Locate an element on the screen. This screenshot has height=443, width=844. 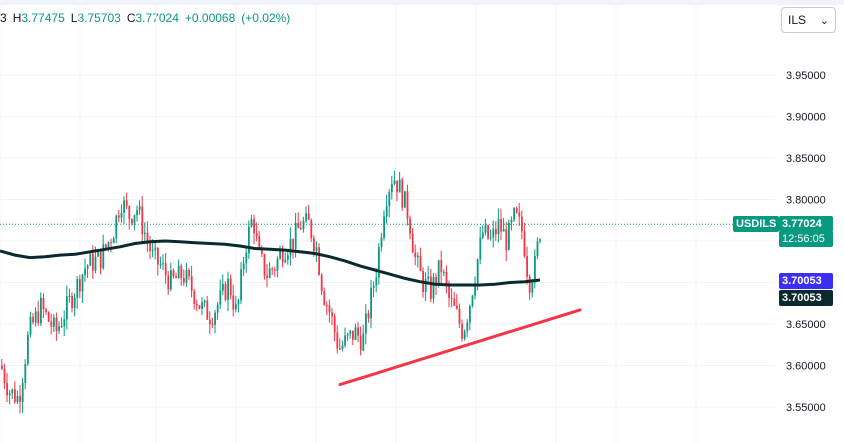
last-price-tag: 3.77024 is located at coordinates (806, 224).